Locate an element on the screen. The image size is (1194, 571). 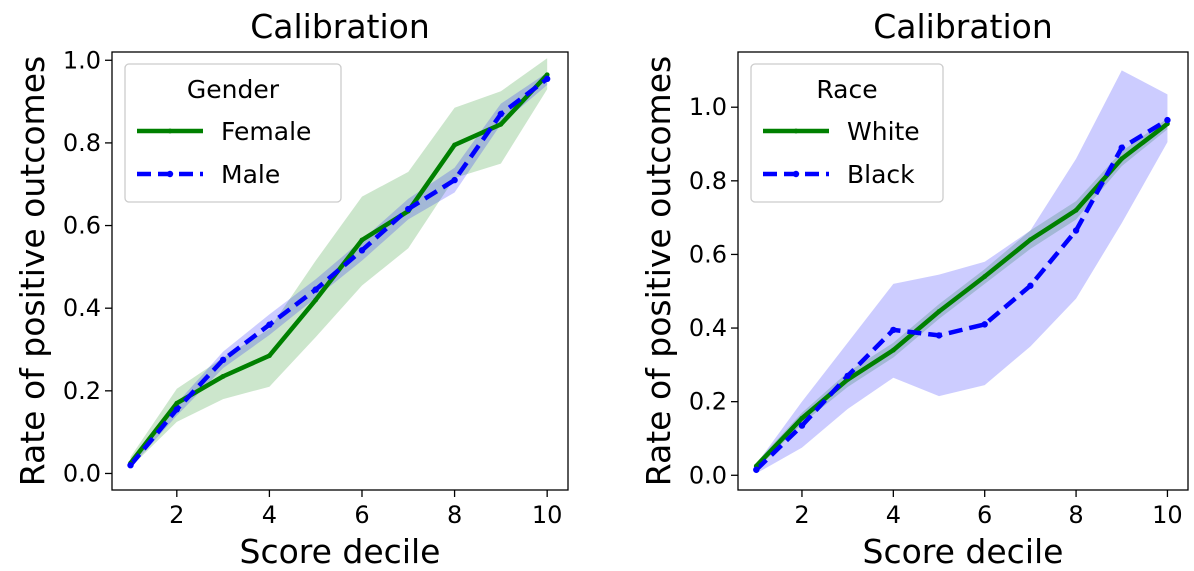
legend-title: Race is located at coordinates (846, 89).